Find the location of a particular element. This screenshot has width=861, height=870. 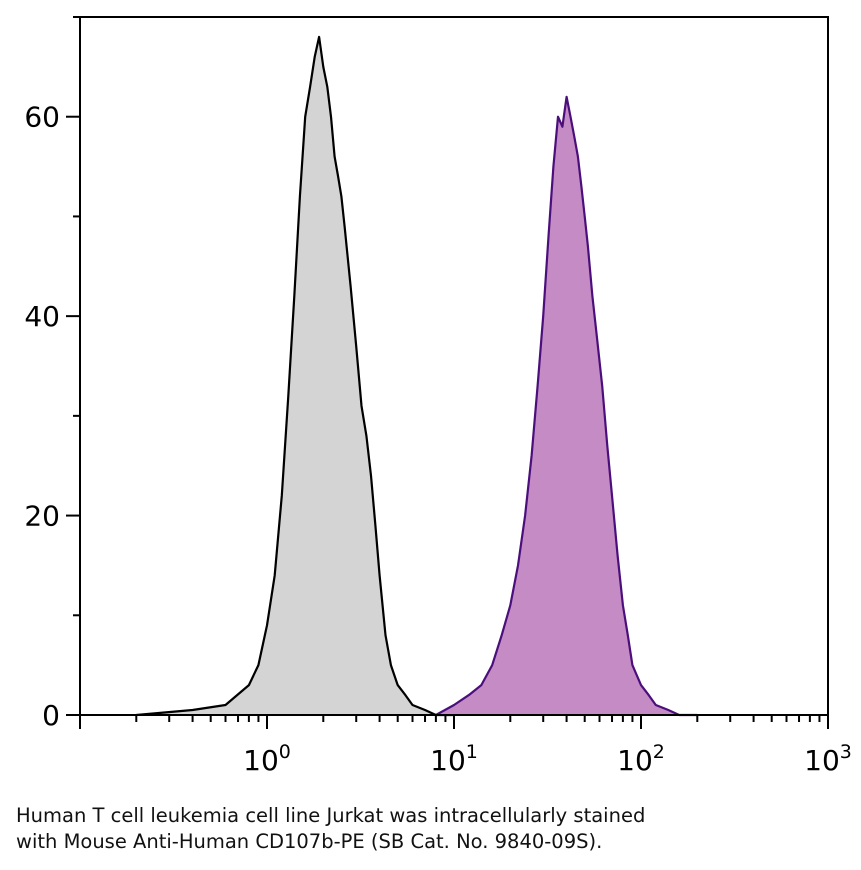

x-axis: 10⁰ 10¹ 10² 10³ is located at coordinates (465, 746).